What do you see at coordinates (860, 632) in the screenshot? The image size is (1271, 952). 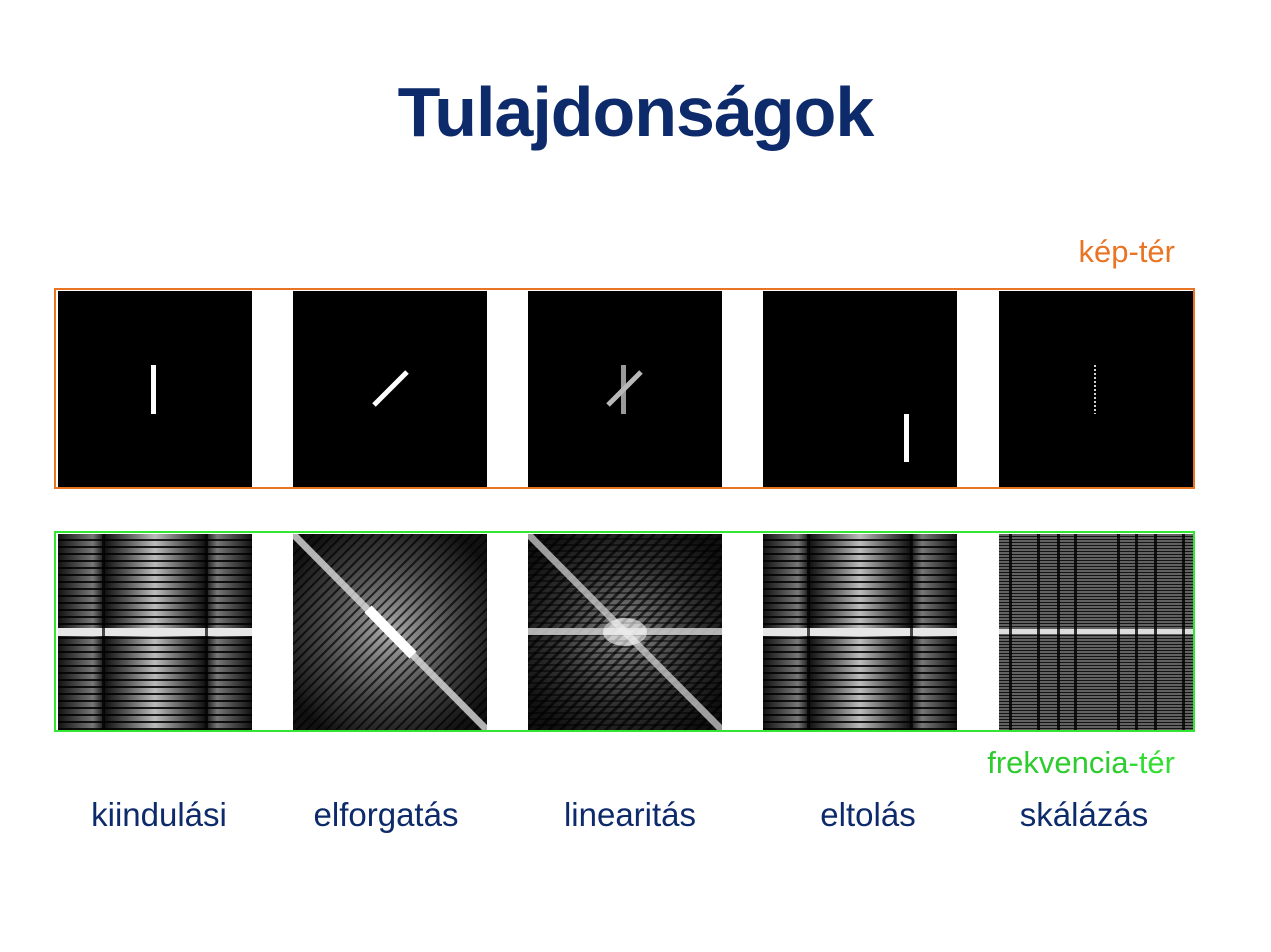 I see `spectrum-shifted-panel` at bounding box center [860, 632].